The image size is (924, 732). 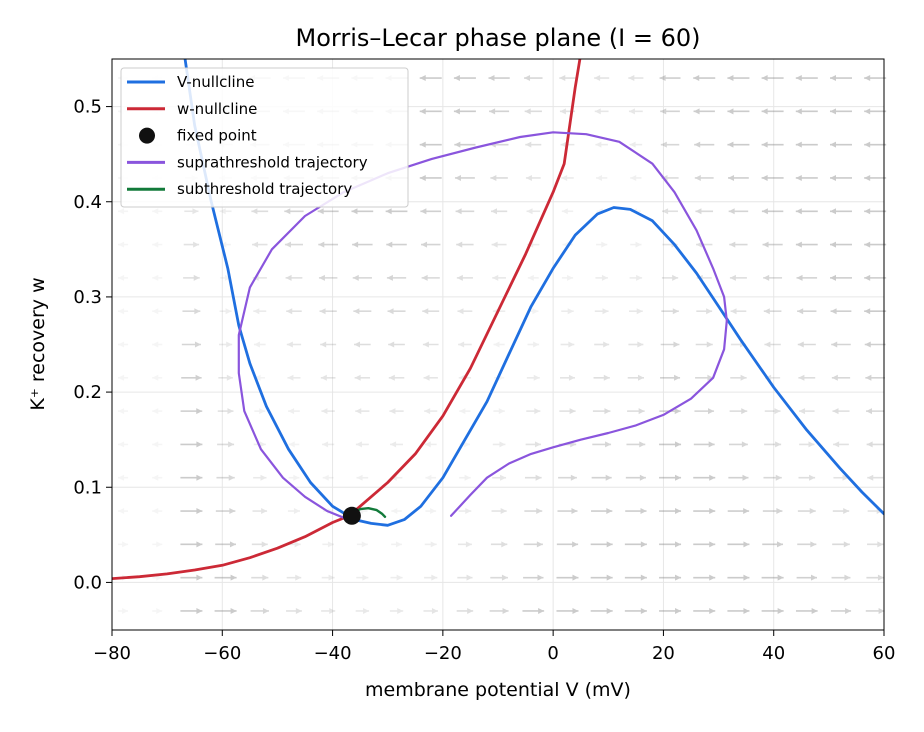 What do you see at coordinates (215, 82) in the screenshot?
I see `legend-label: V-nullcline` at bounding box center [215, 82].